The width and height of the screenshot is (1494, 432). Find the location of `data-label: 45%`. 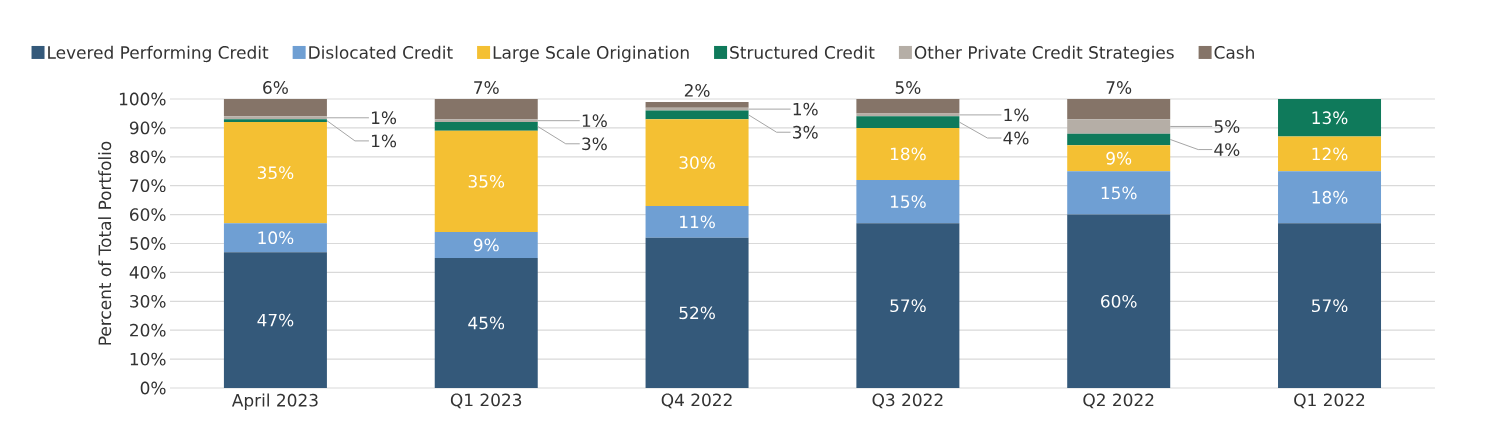

data-label: 45% is located at coordinates (486, 323).